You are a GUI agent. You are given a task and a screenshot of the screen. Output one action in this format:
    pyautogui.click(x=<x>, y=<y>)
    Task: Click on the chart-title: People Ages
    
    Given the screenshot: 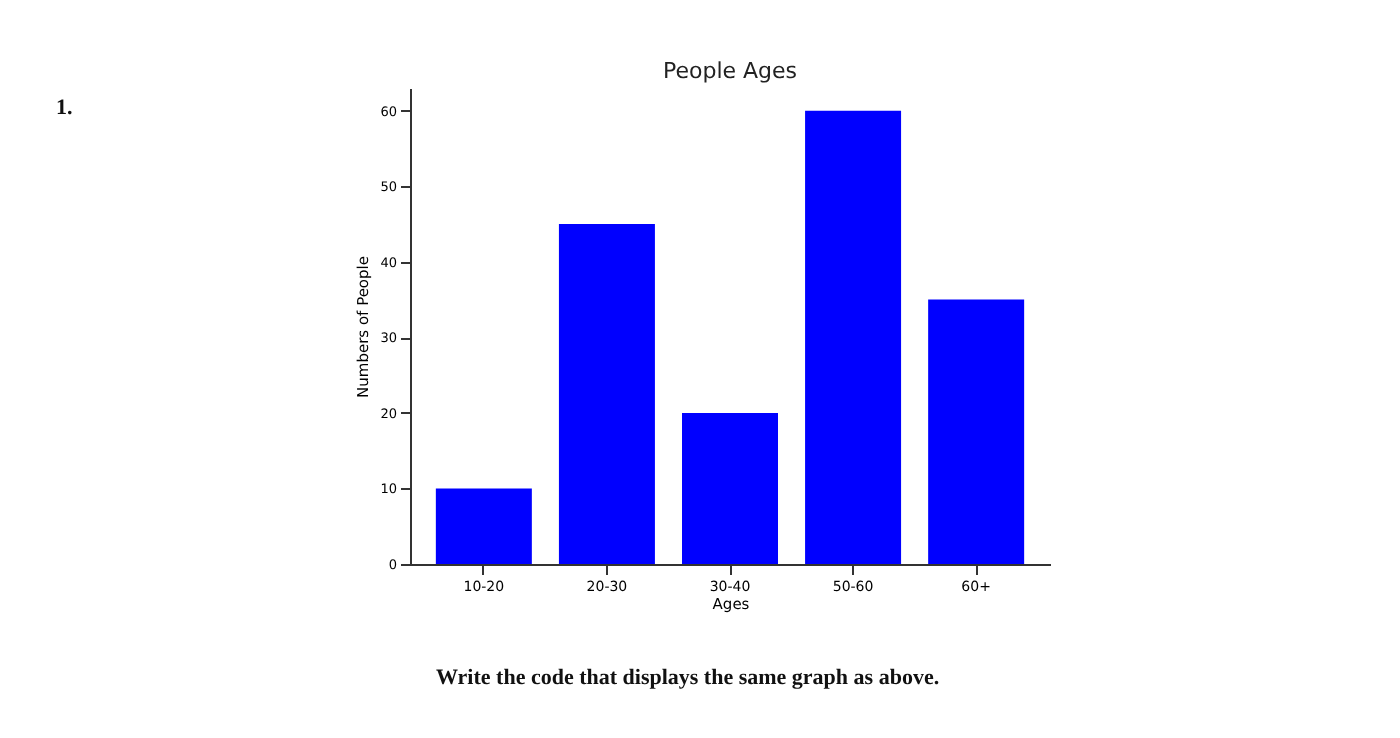 What is the action you would take?
    pyautogui.click(x=730, y=71)
    